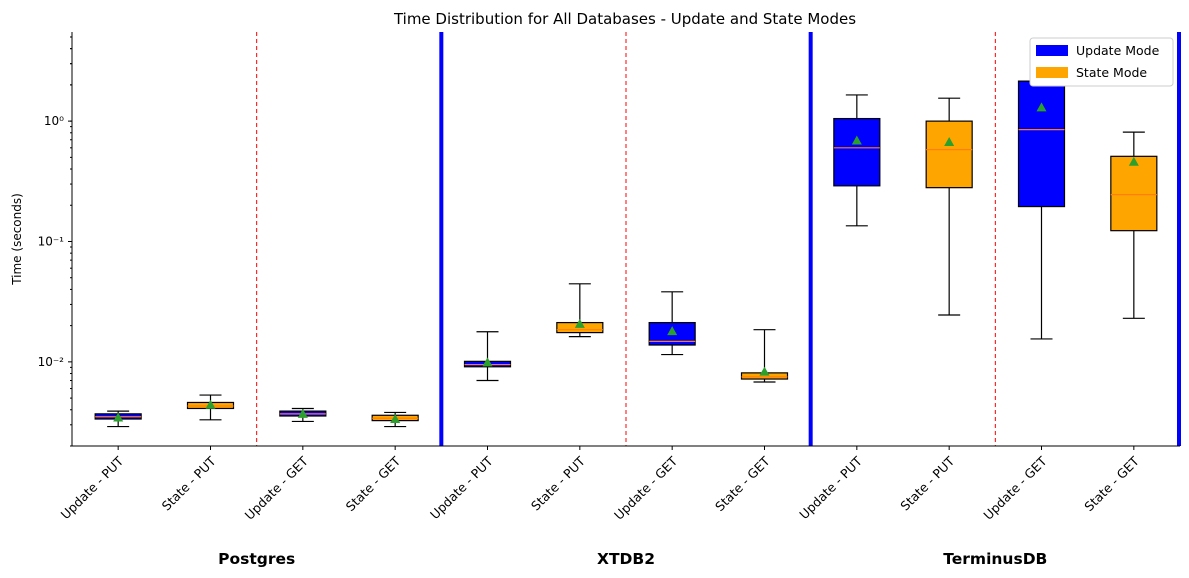 The image size is (1189, 578). Describe the element at coordinates (626, 559) in the screenshot. I see `group-label: XTDB2` at that location.